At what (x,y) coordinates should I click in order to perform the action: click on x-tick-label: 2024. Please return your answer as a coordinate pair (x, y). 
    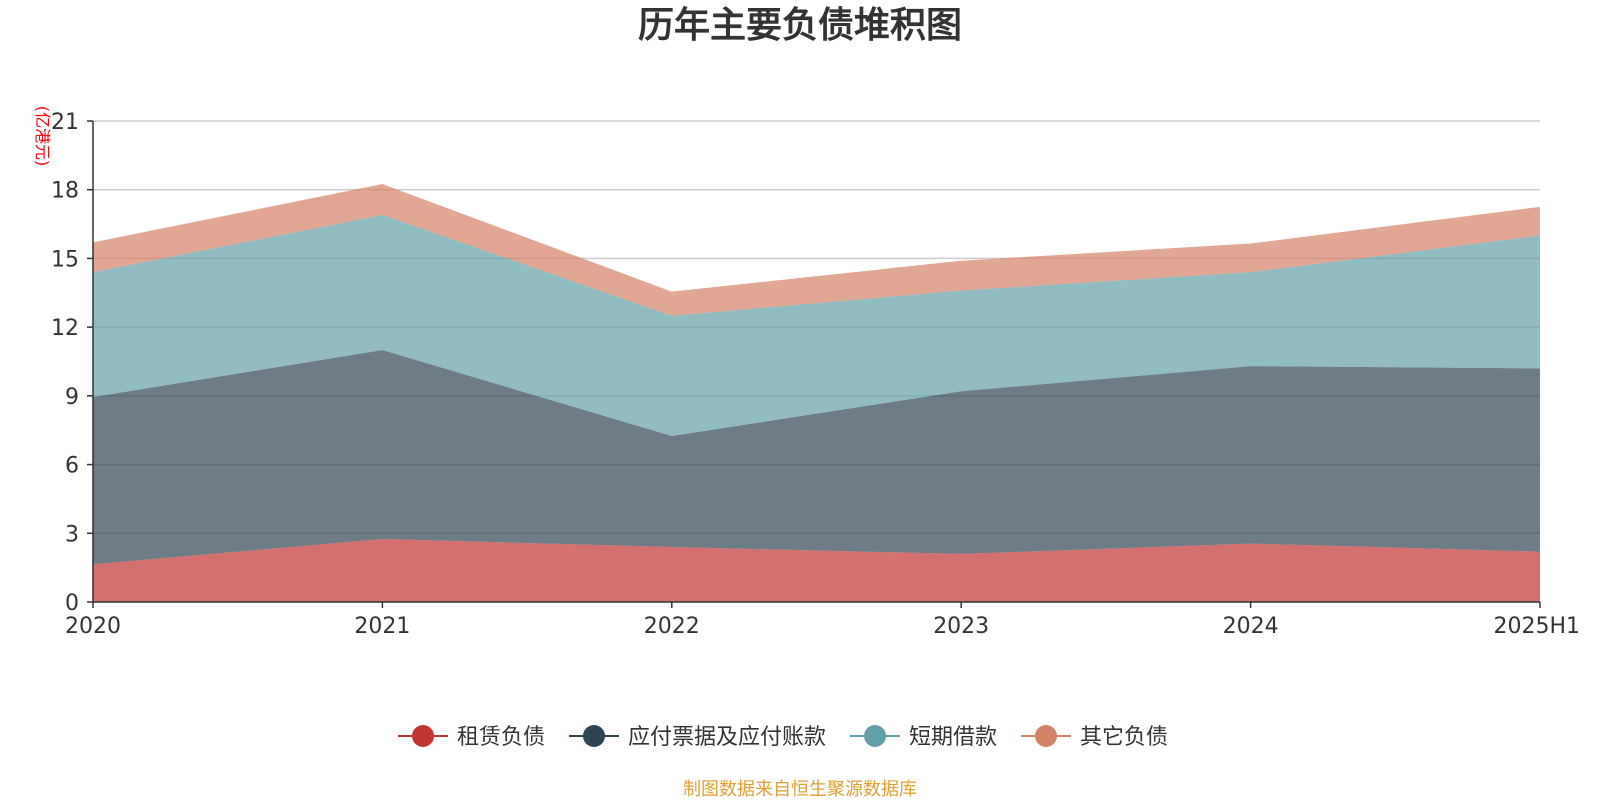
    Looking at the image, I should click on (1251, 626).